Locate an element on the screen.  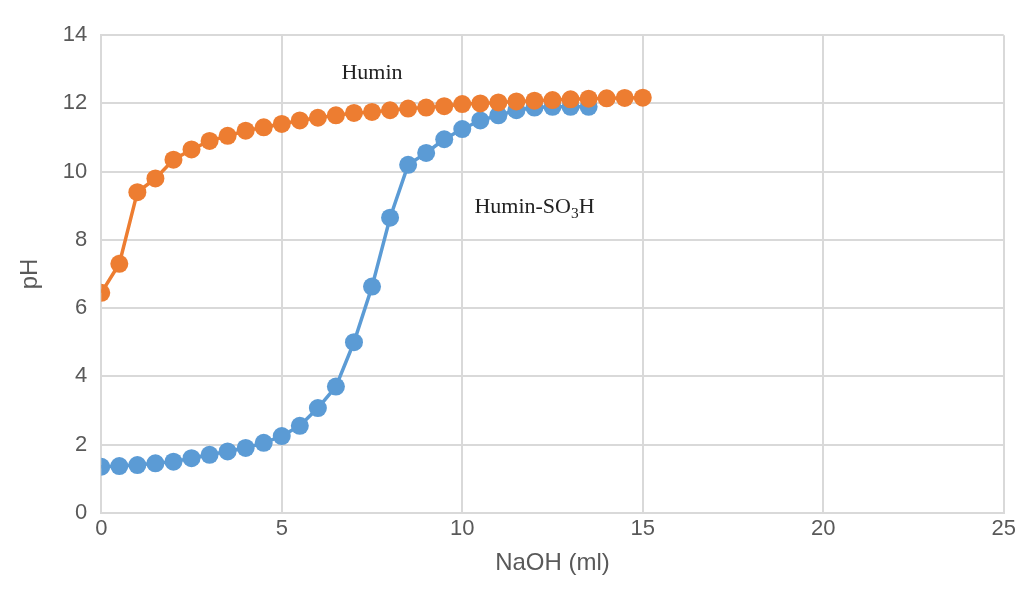
x-tick-label: 15 is located at coordinates (643, 528).